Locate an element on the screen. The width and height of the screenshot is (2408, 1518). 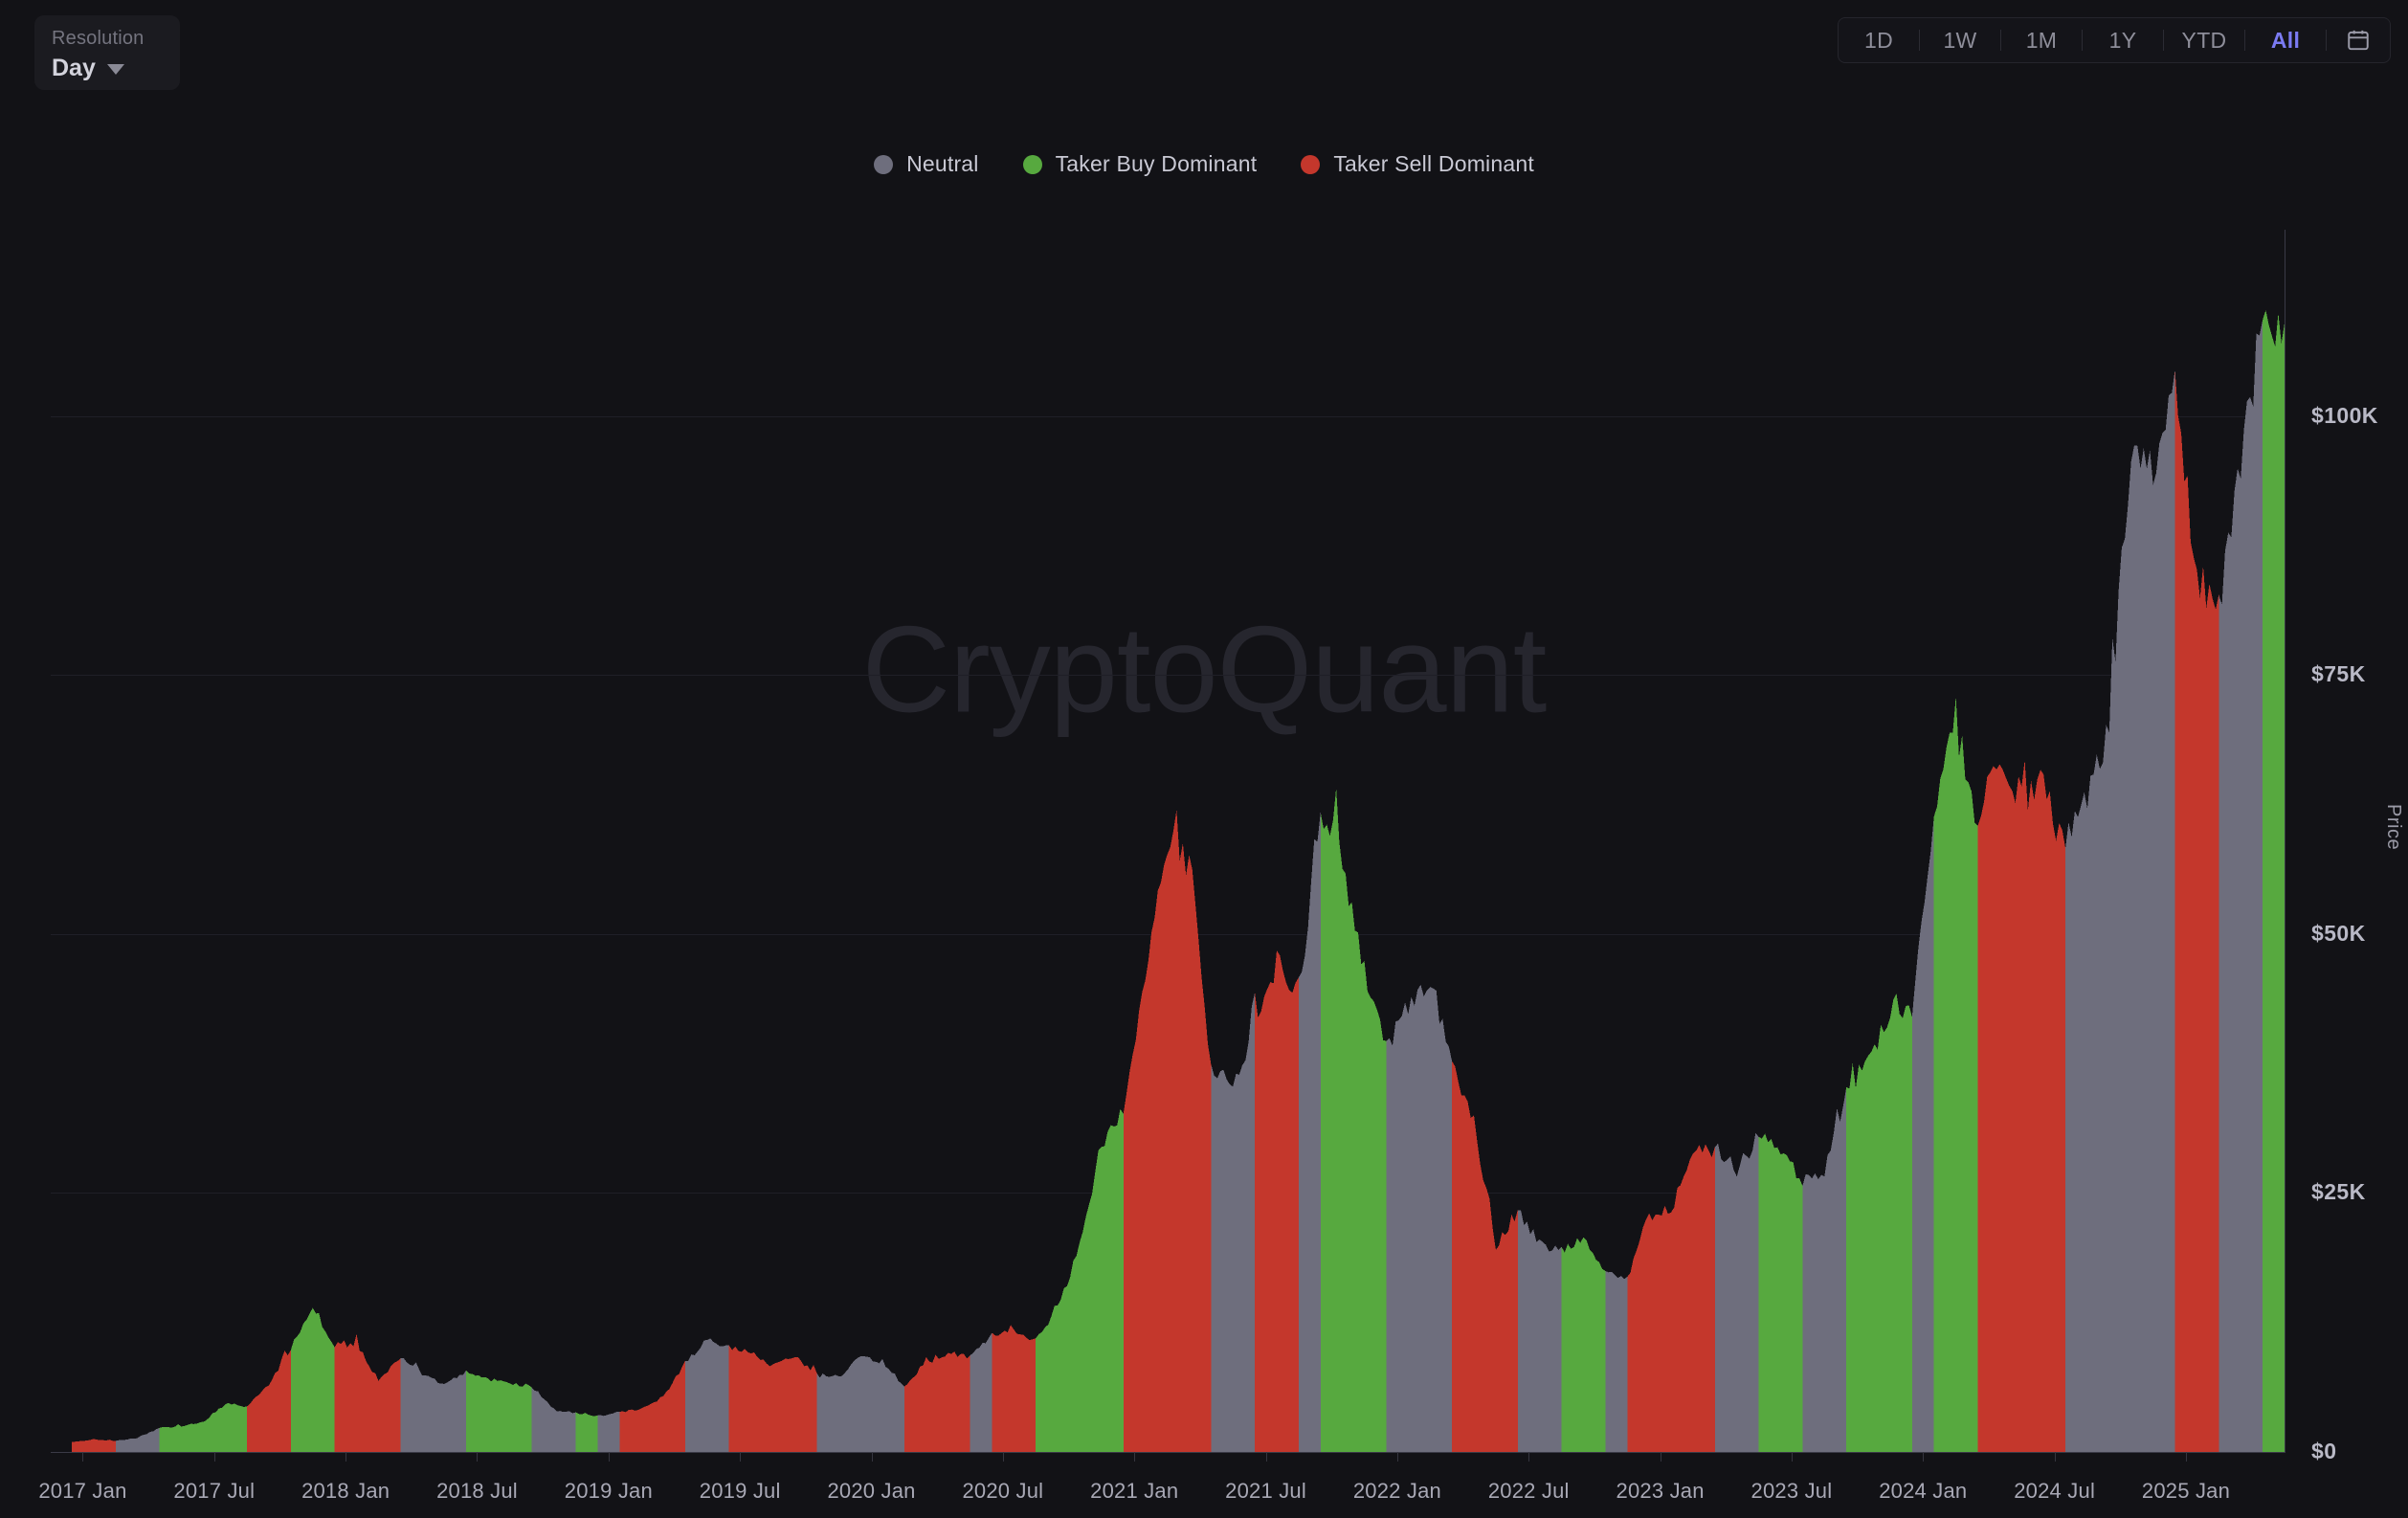
x-tick-label: 2021 Jan is located at coordinates (1134, 1491).